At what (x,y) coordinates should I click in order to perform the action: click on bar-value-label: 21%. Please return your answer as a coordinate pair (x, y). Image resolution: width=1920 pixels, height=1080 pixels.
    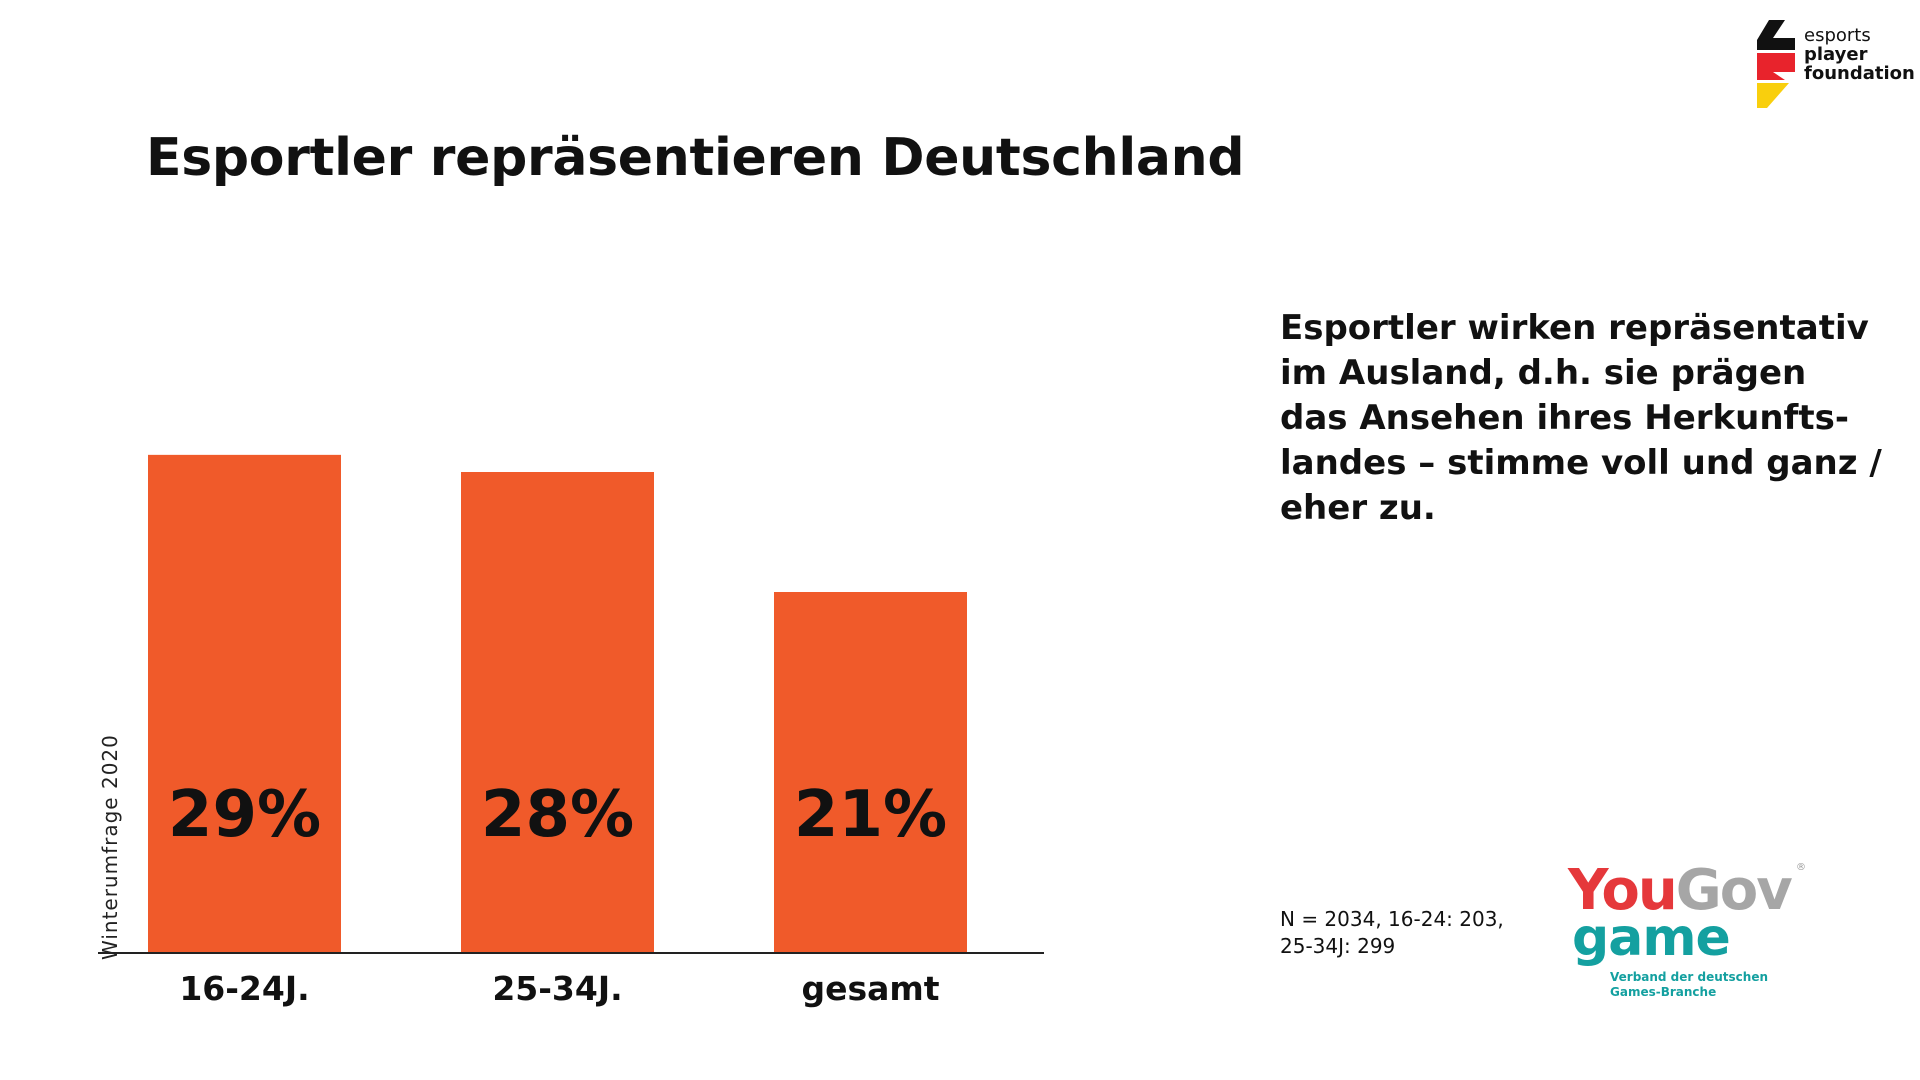
    Looking at the image, I should click on (870, 815).